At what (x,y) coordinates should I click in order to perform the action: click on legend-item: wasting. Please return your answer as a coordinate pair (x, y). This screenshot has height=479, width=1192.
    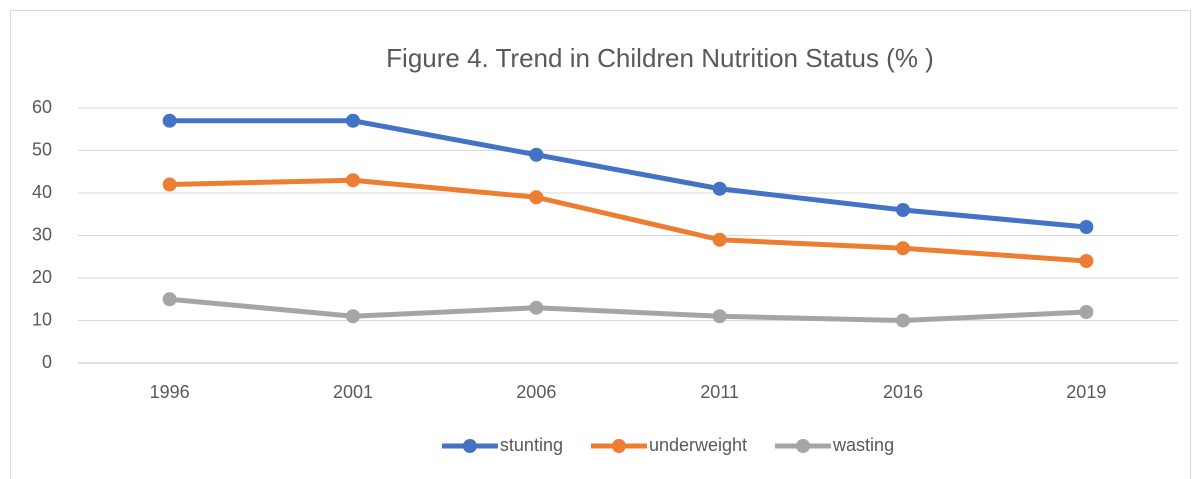
    Looking at the image, I should click on (834, 445).